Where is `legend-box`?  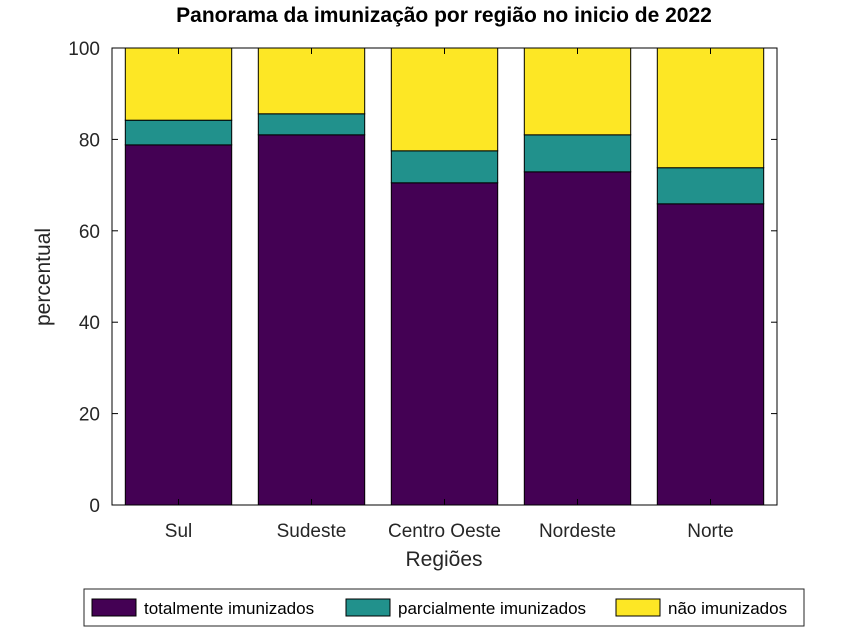 legend-box is located at coordinates (444, 607).